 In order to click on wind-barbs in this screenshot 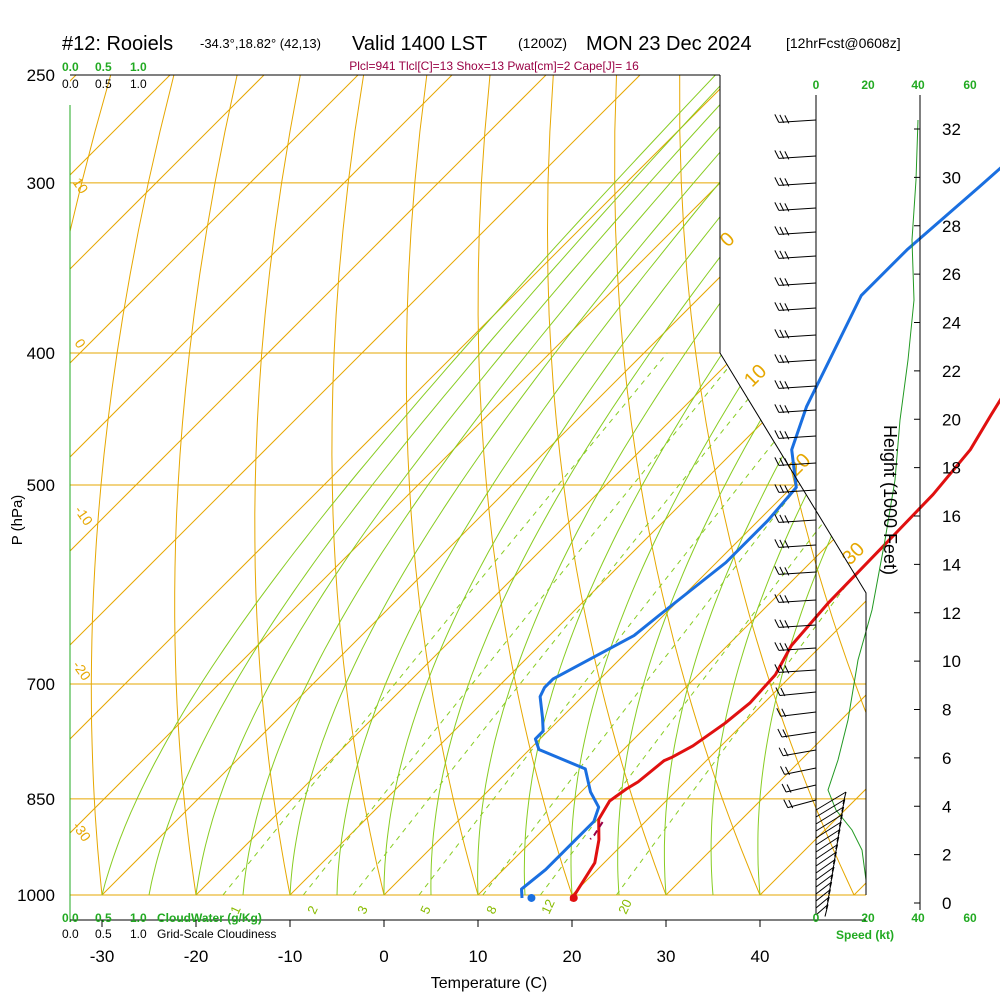, I will do `click(846, 506)`.